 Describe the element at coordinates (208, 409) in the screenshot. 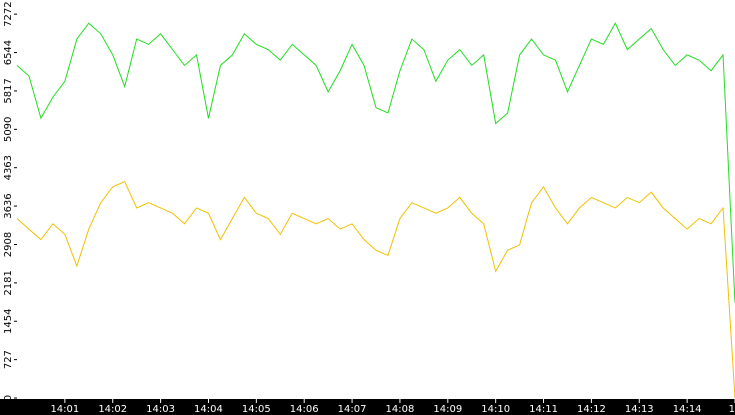

I see `x-tick-label: 14:04` at that location.